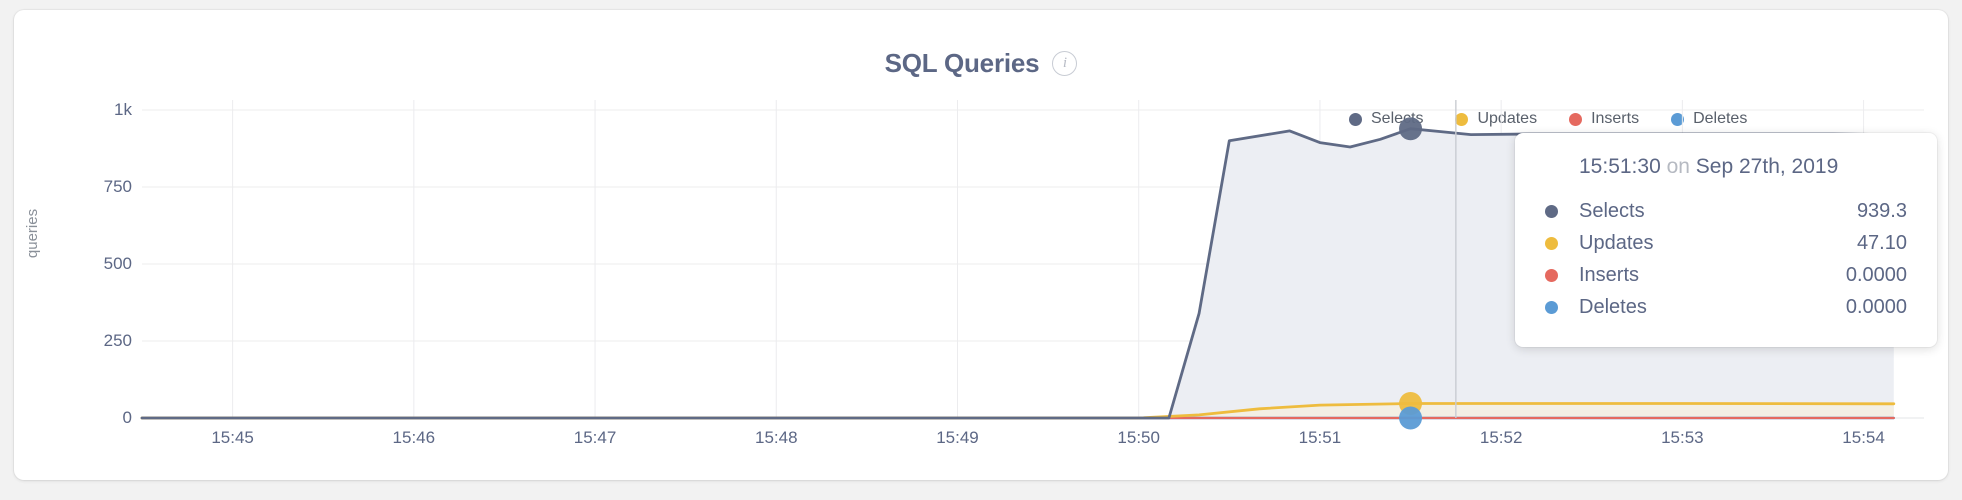 The width and height of the screenshot is (1962, 500). Describe the element at coordinates (957, 437) in the screenshot. I see `x-axis-tick-label: 15:49` at that location.